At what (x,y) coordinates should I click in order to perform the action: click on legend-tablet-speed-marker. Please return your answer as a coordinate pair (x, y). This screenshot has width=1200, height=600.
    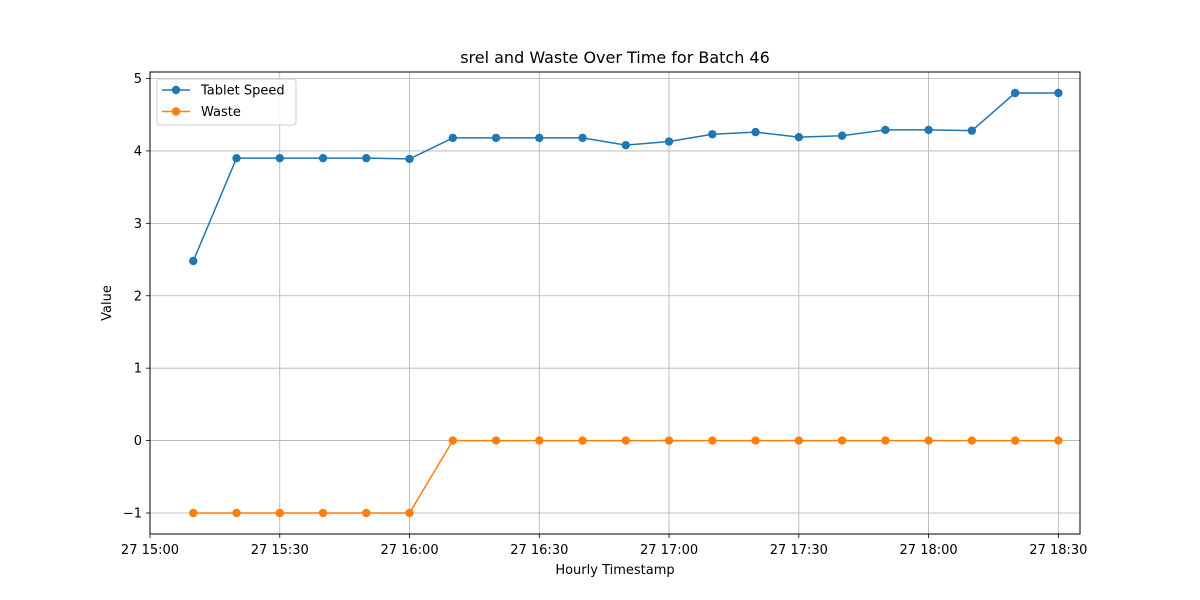
    Looking at the image, I should click on (176, 90).